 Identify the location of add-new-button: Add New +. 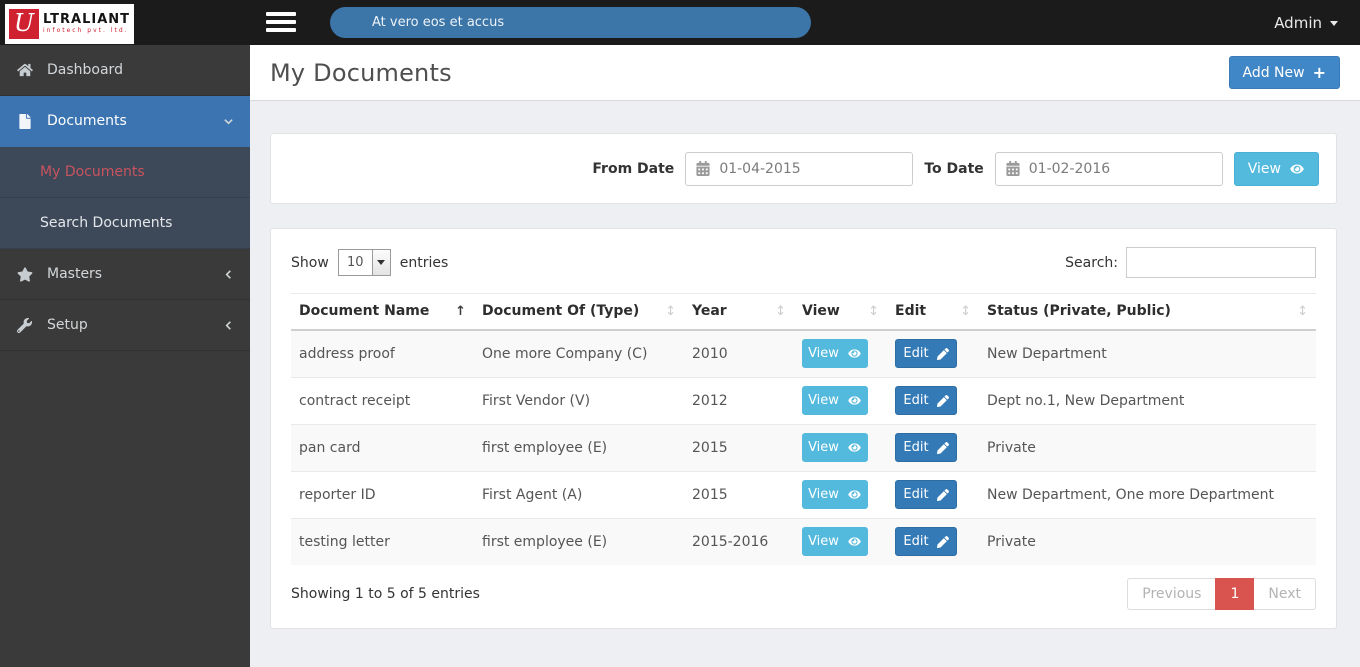
(1284, 72).